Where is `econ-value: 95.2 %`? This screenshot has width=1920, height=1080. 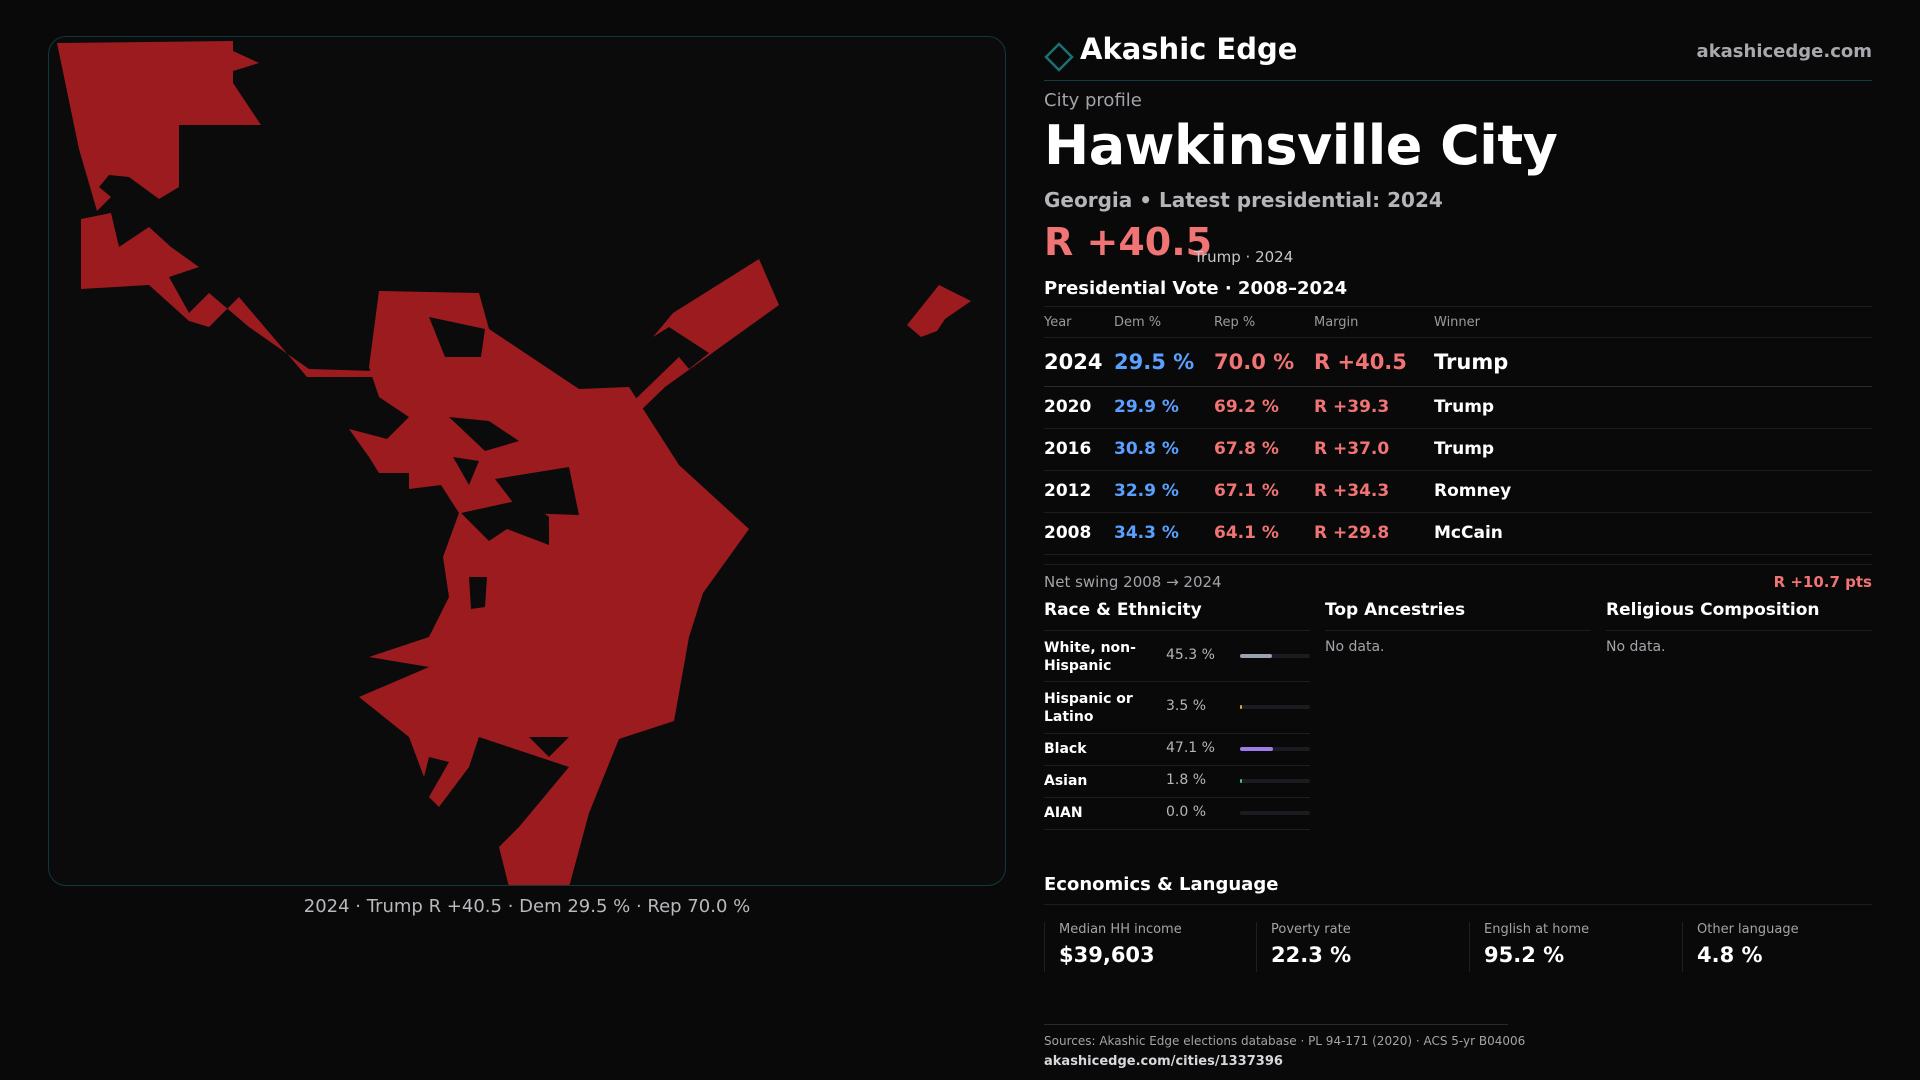
econ-value: 95.2 % is located at coordinates (1524, 955).